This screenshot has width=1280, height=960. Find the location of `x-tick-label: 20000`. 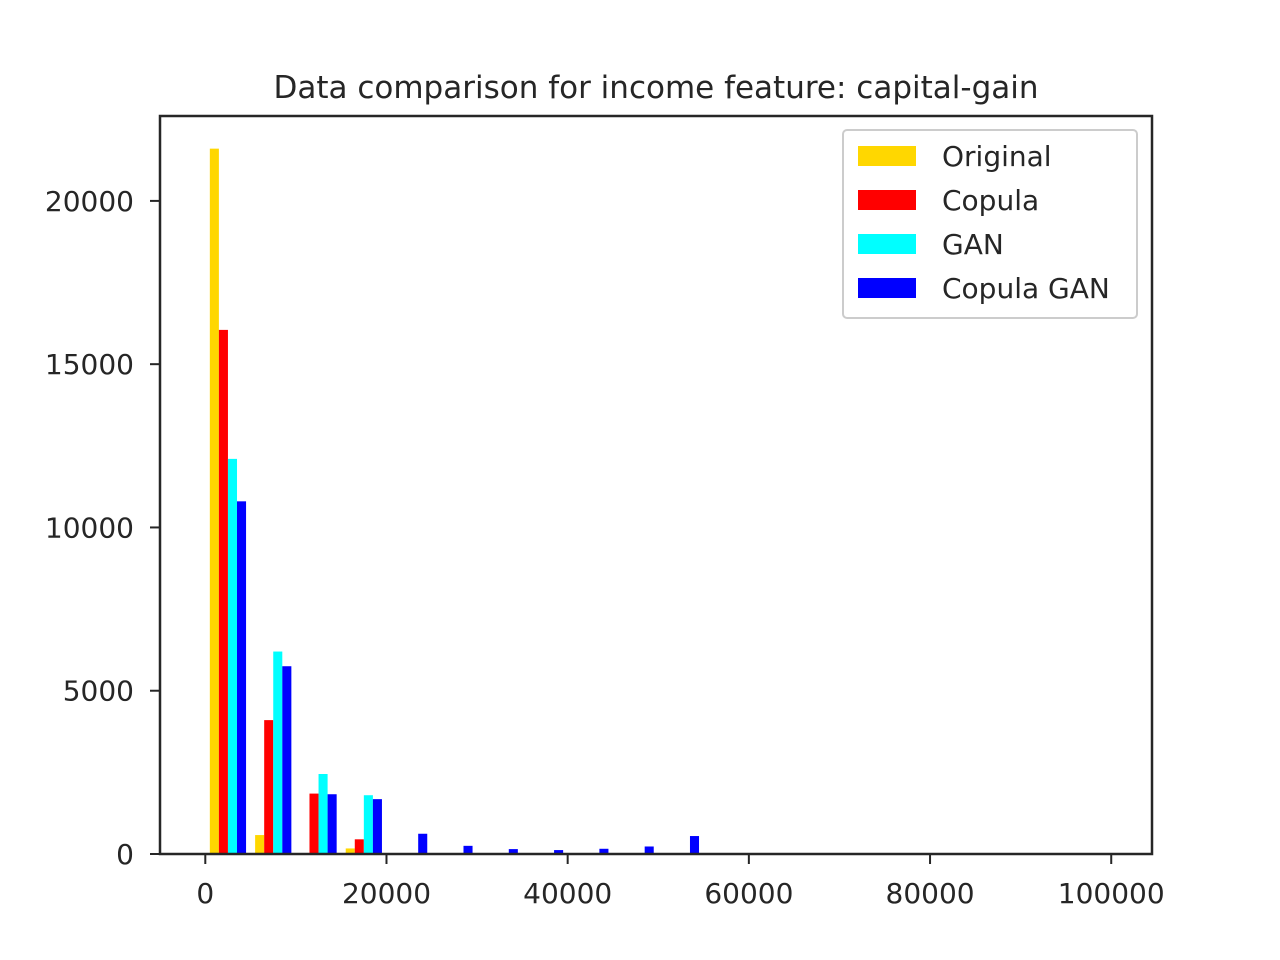

x-tick-label: 20000 is located at coordinates (386, 893).